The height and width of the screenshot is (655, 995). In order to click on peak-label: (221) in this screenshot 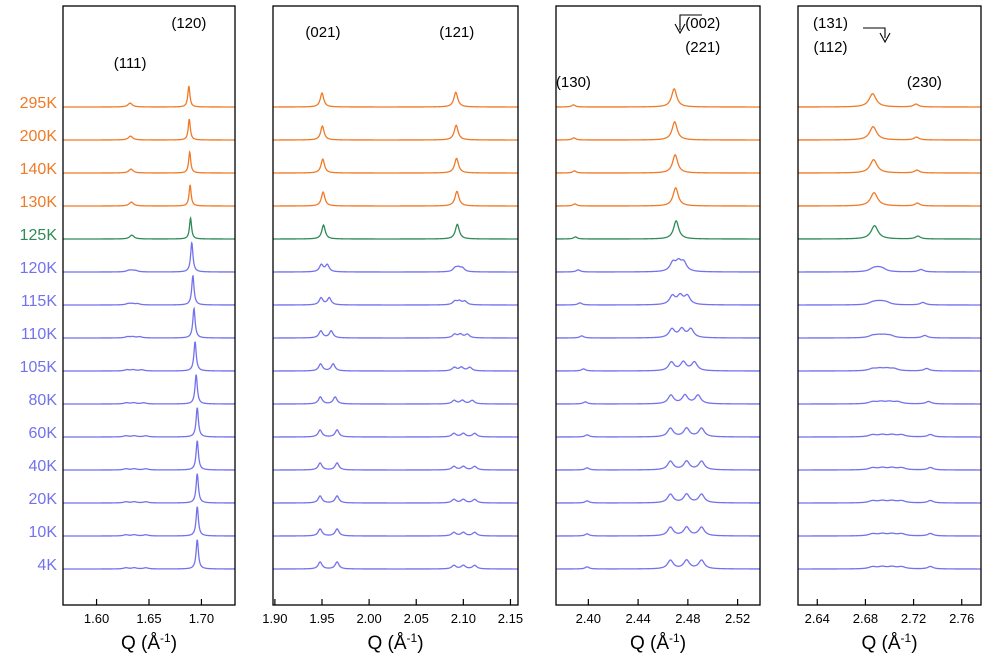, I will do `click(702, 47)`.